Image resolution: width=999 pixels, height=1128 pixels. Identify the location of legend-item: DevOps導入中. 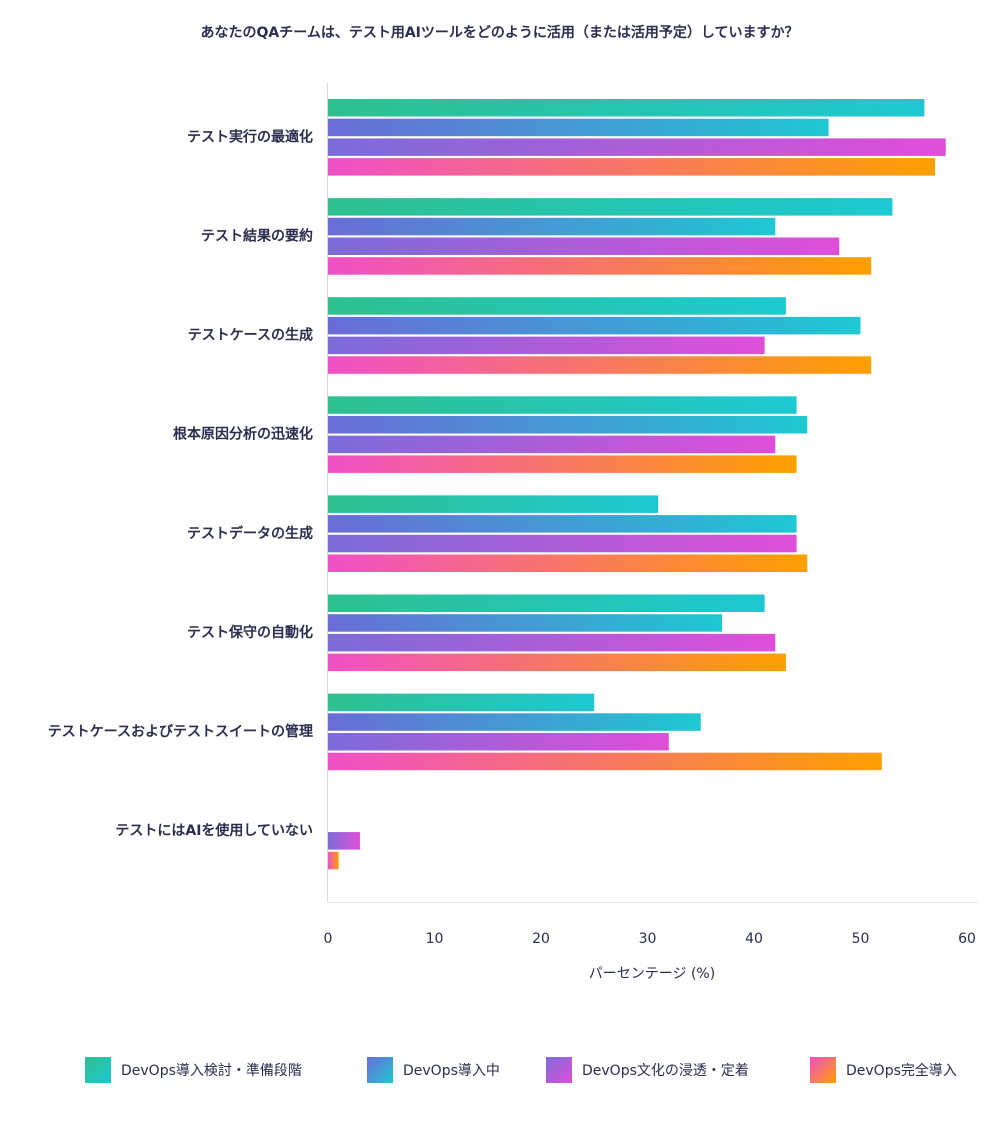
(433, 1070).